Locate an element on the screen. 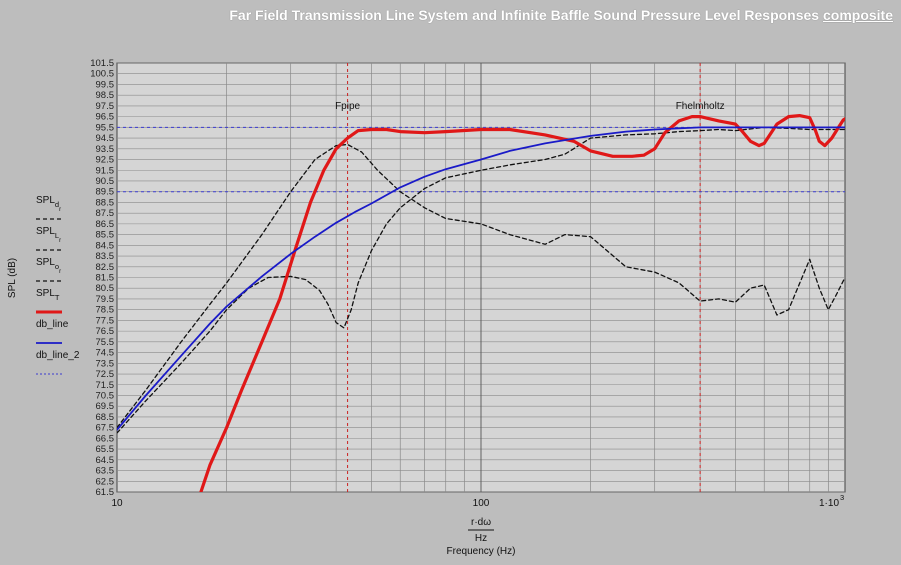 This screenshot has height=565, width=901. y-tick-label: 90.5 is located at coordinates (105, 181).